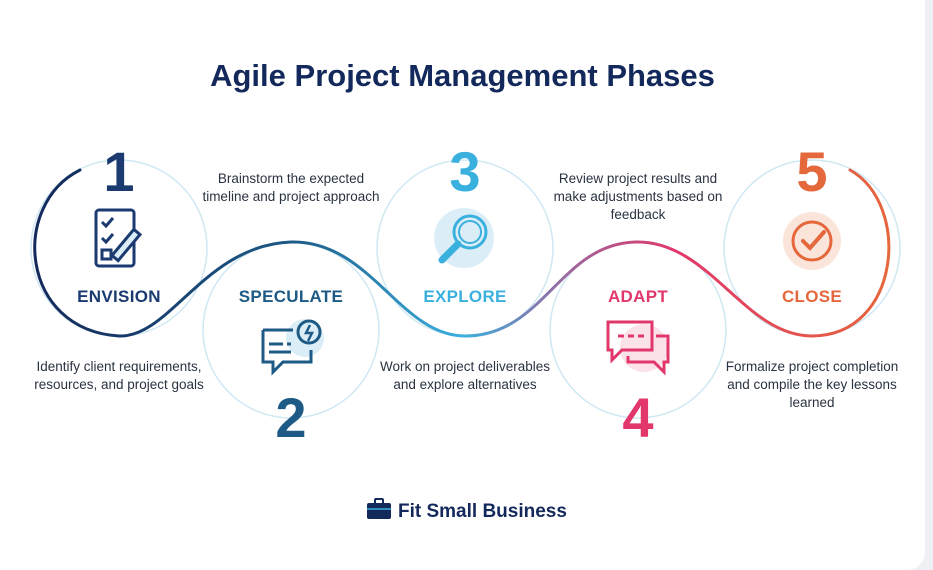  Describe the element at coordinates (462, 75) in the screenshot. I see `page-title: Agile Project Management Phases` at that location.